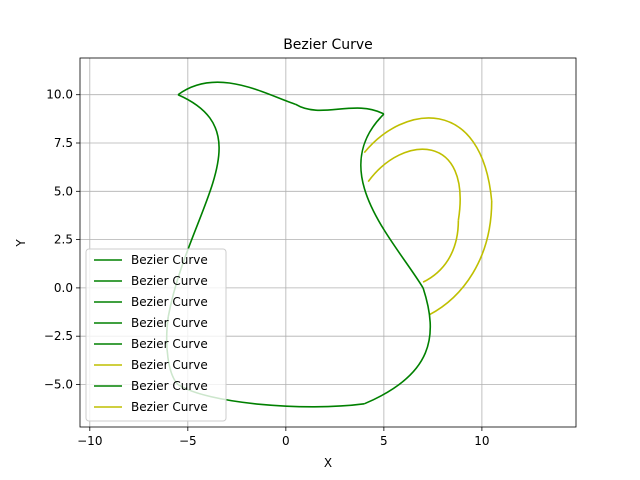  I want to click on x-axis-label: X, so click(328, 463).